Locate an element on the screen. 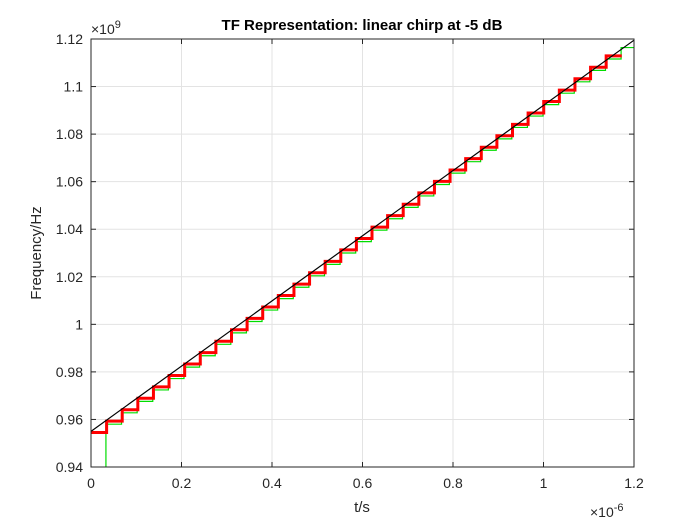 This screenshot has width=700, height=525. y-exponent-power: 9 is located at coordinates (118, 25).